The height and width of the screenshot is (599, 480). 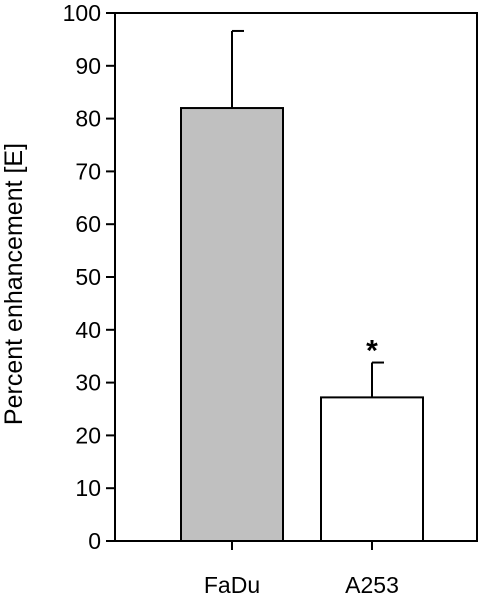 I want to click on y-tick-label: 80, so click(x=88, y=119).